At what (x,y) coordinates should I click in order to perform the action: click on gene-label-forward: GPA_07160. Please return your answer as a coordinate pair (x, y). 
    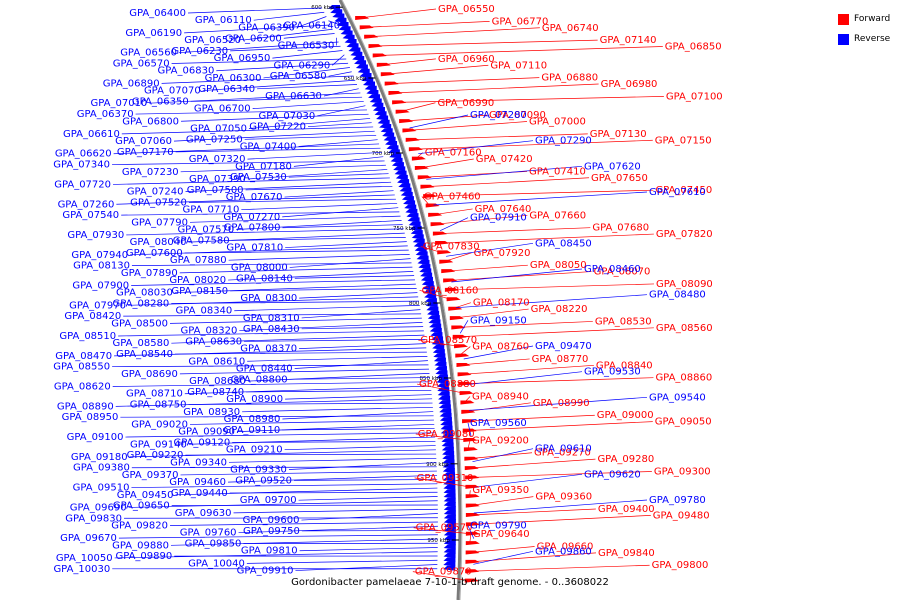
    Looking at the image, I should click on (453, 153).